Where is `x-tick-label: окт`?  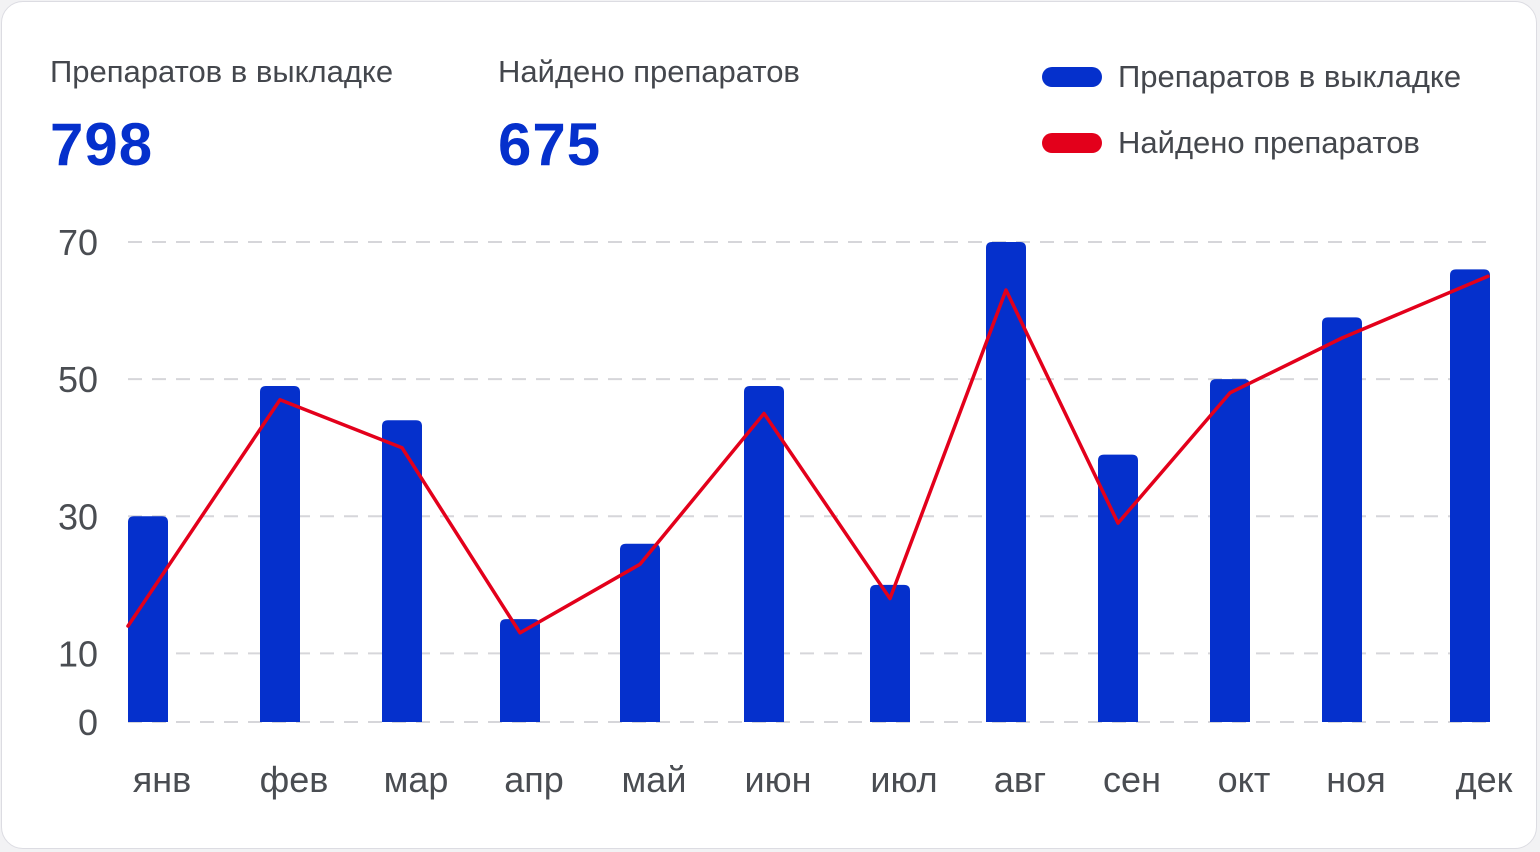 x-tick-label: окт is located at coordinates (1244, 779).